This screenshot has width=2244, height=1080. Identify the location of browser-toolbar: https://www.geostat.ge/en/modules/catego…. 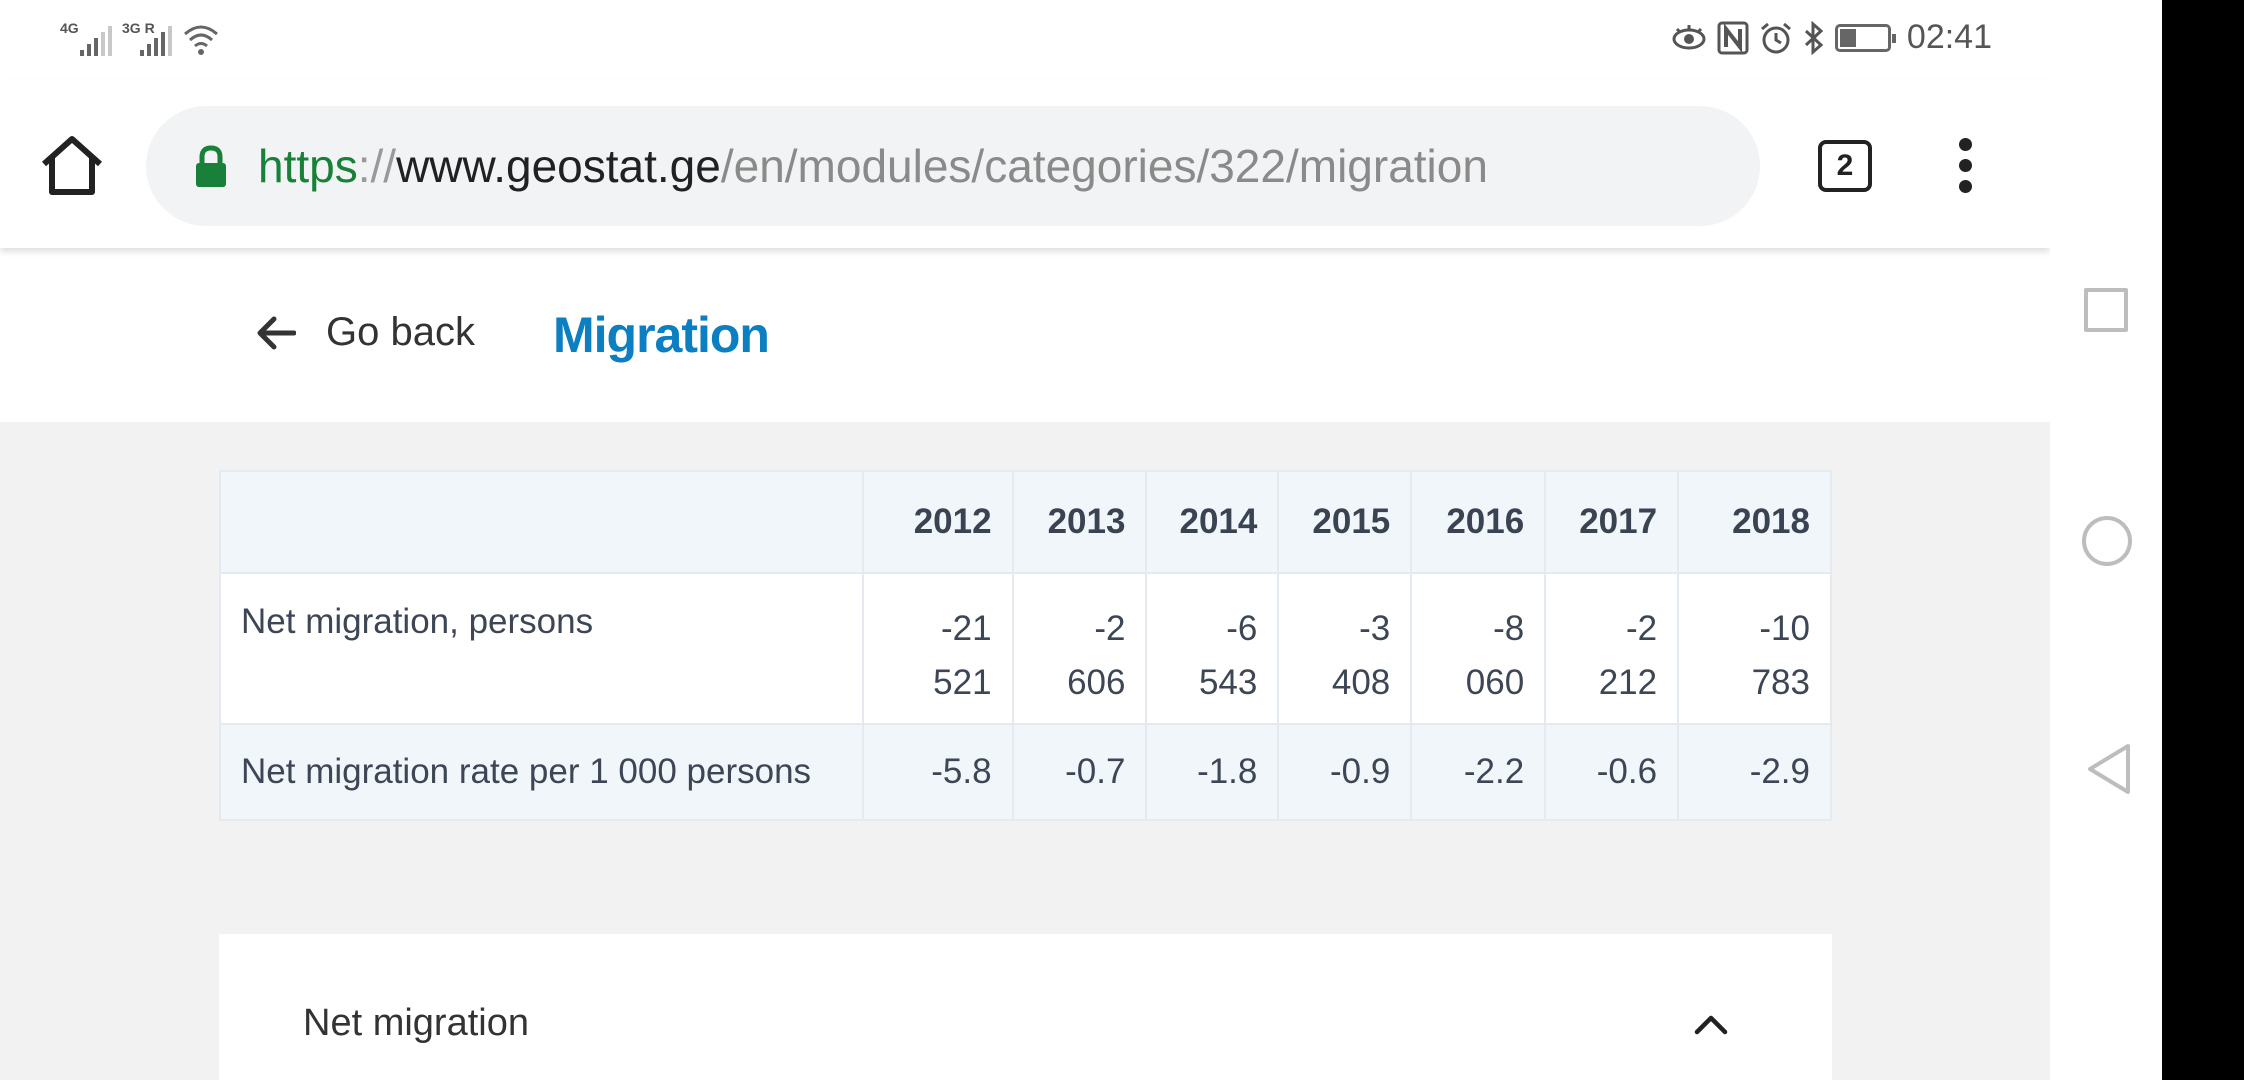
(1025, 164).